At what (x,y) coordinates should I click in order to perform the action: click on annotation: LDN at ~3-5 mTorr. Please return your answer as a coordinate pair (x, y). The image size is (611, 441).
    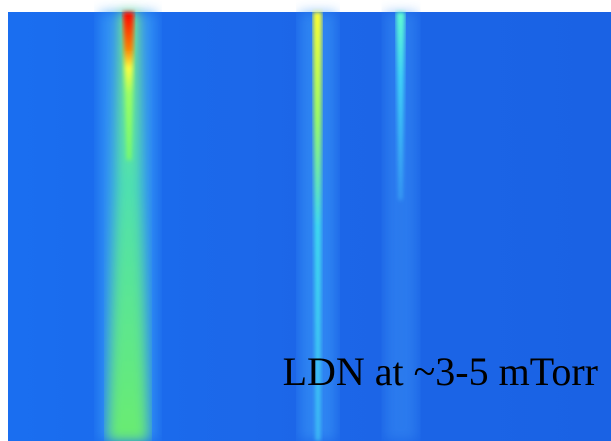
    Looking at the image, I should click on (440, 371).